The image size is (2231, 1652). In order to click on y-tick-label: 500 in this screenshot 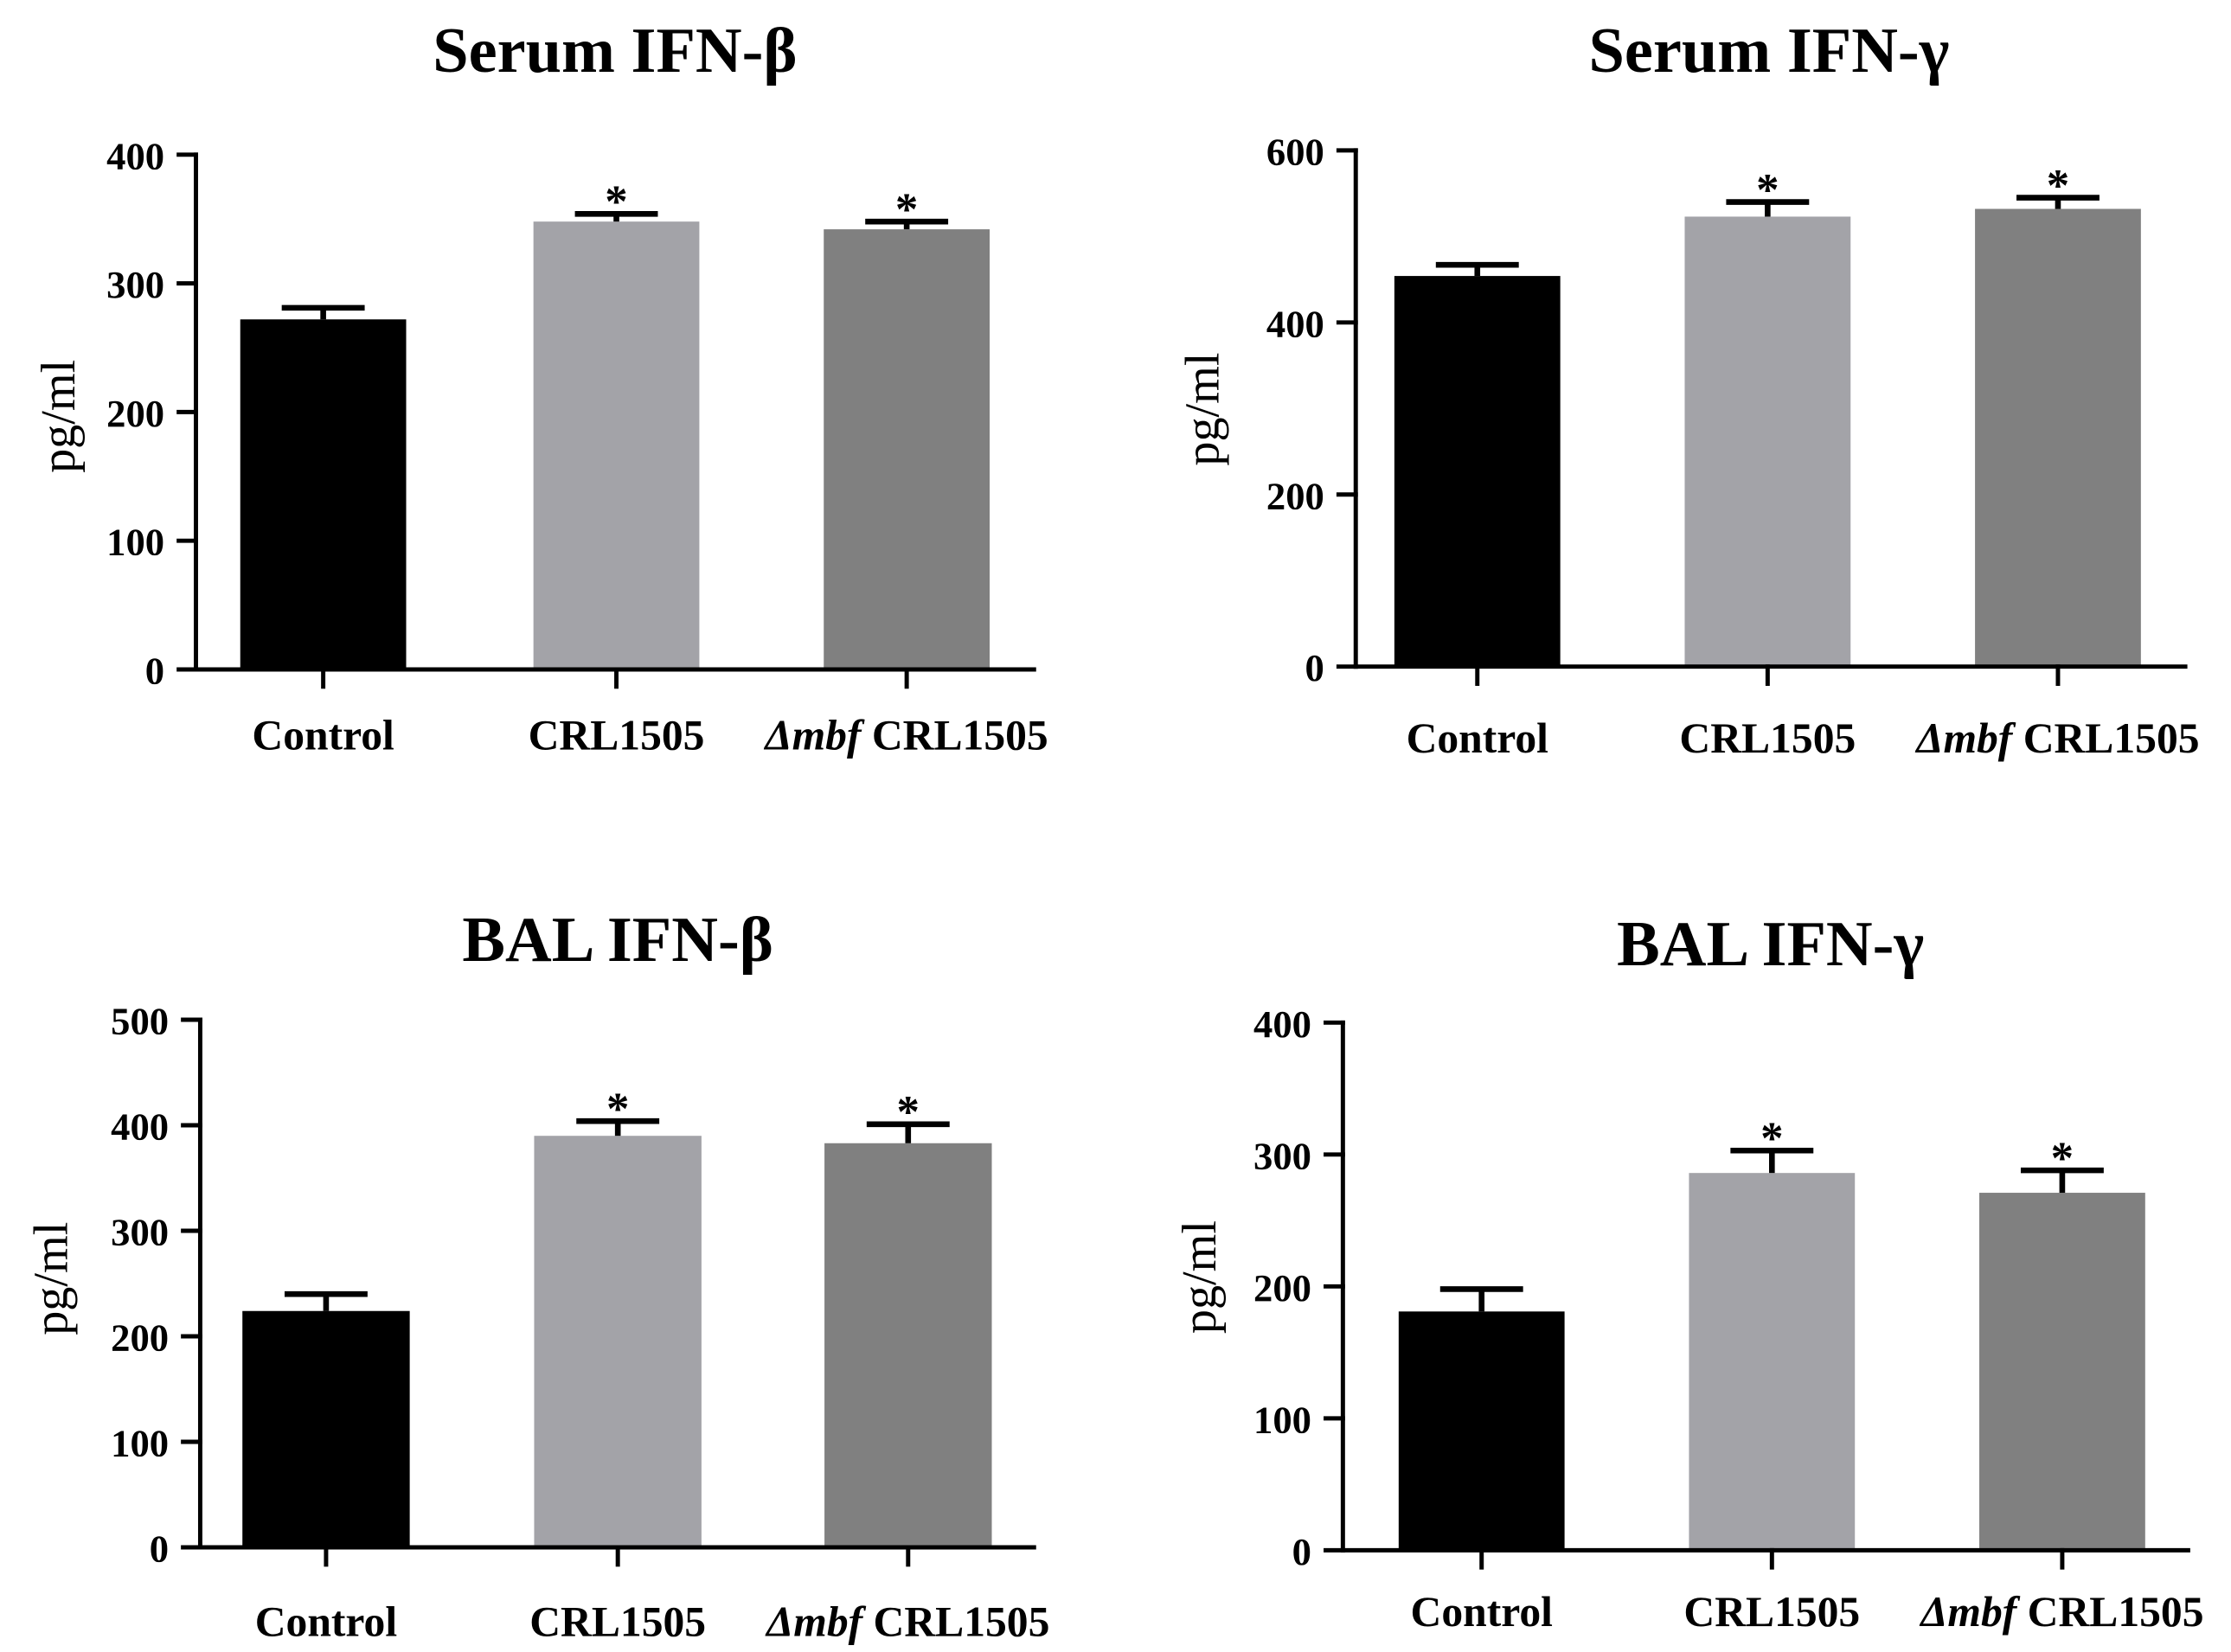, I will do `click(140, 1021)`.